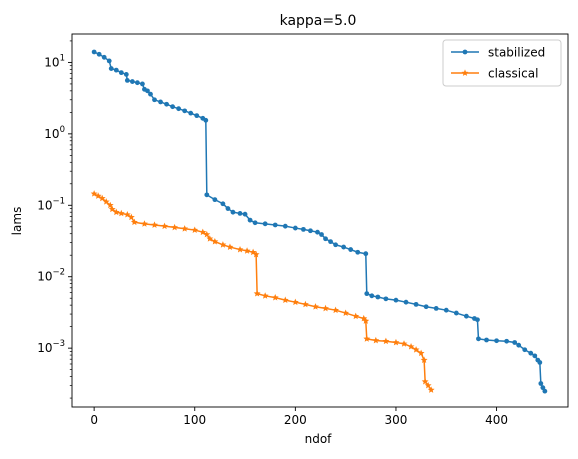  I want to click on x-tick-label: 400, so click(496, 420).